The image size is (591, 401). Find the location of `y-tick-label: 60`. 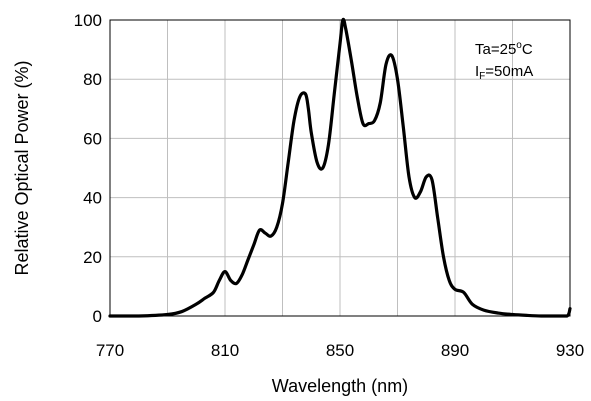

y-tick-label: 60 is located at coordinates (92, 138).